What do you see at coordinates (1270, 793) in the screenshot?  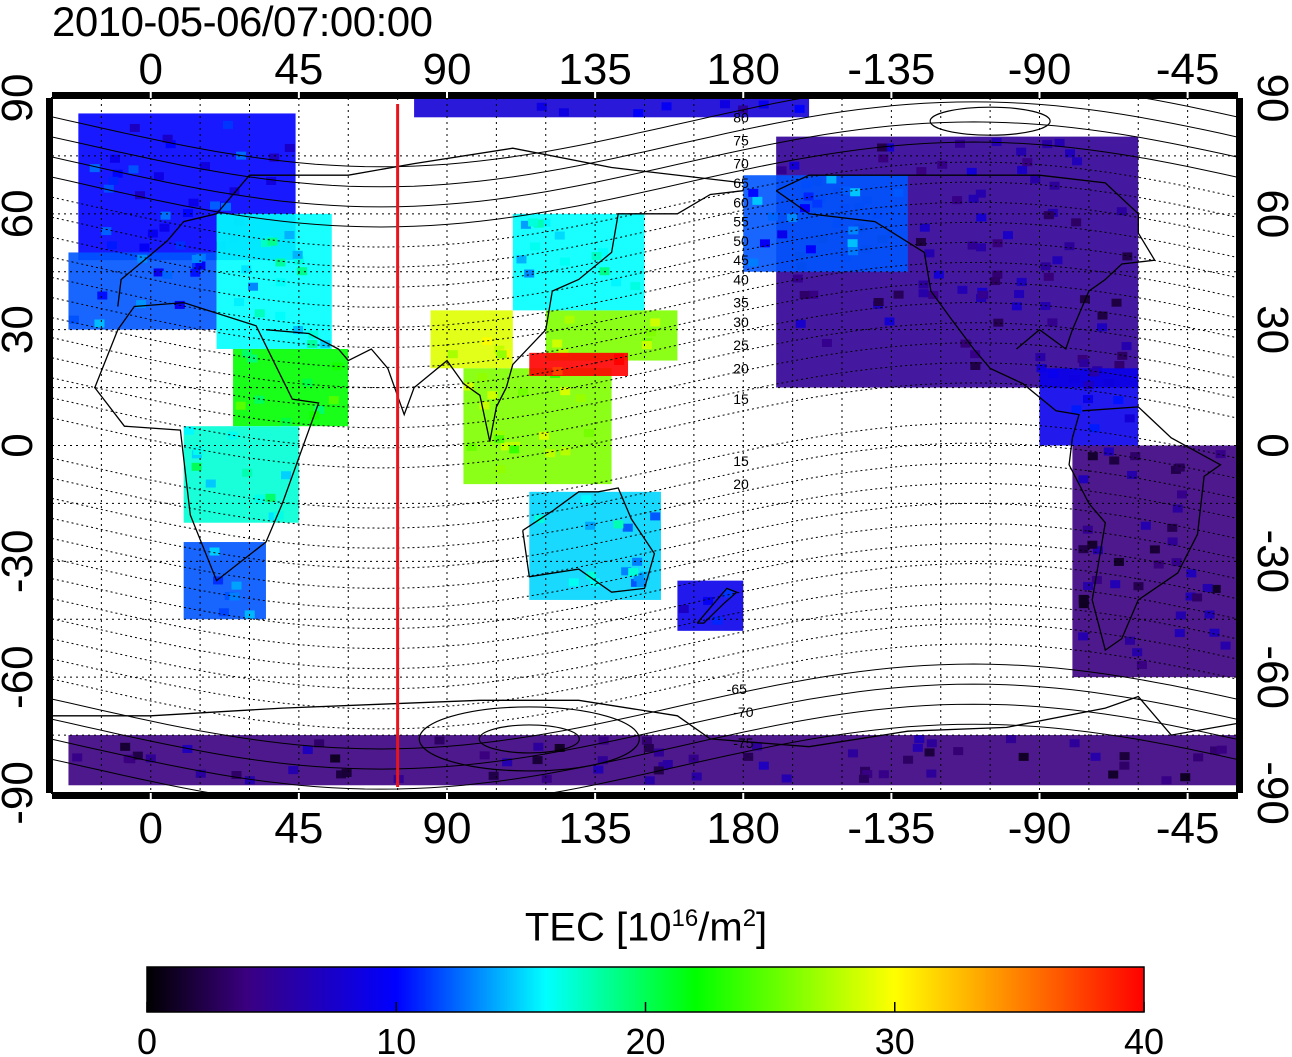 I see `right-lat-tick-label: -90` at bounding box center [1270, 793].